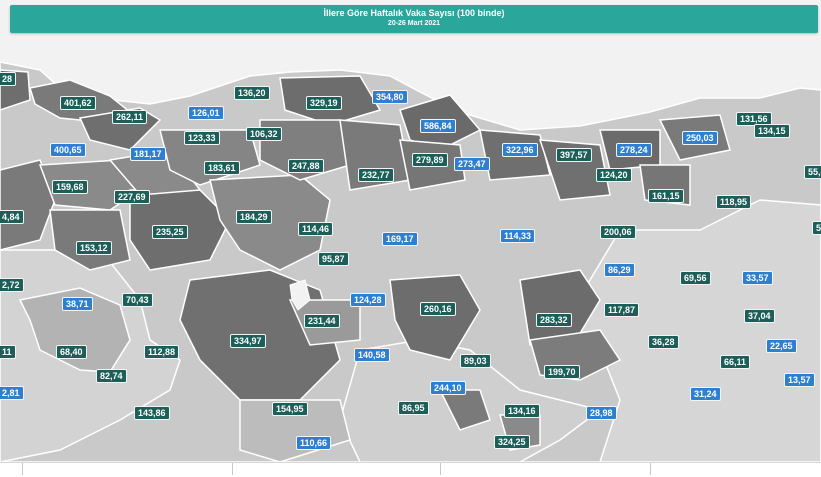 This screenshot has height=477, width=821. I want to click on province-value-label: 95,87, so click(333, 259).